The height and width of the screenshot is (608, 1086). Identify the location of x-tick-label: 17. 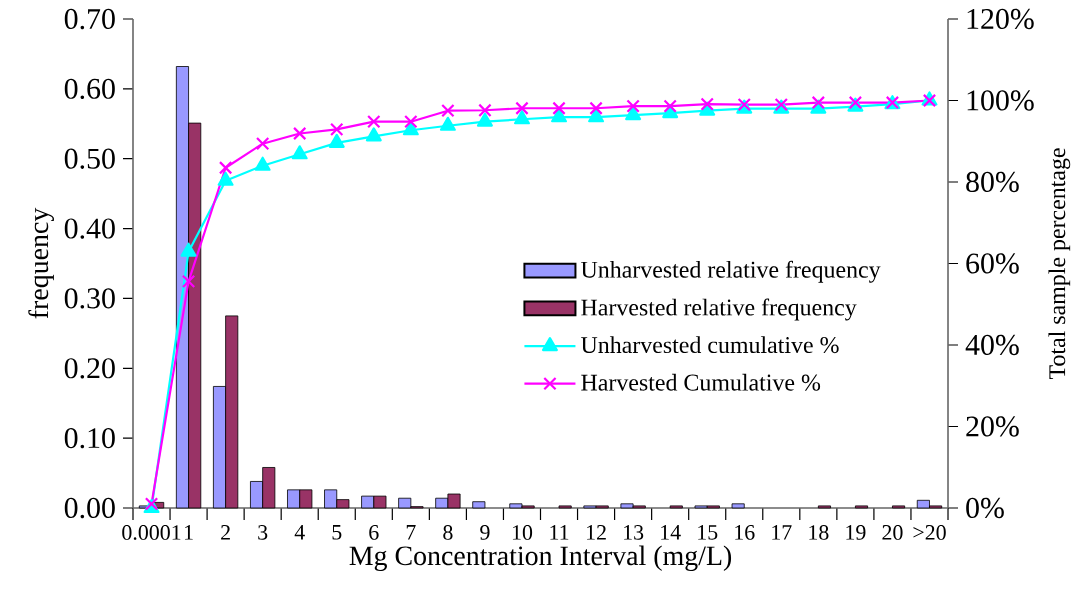
(782, 532).